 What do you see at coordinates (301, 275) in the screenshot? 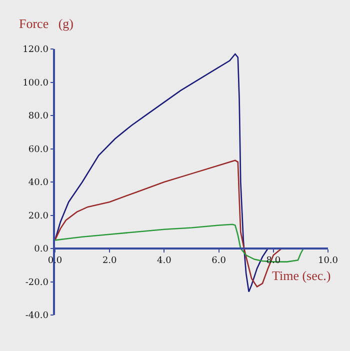
I see `x-axis-title: Time (sec.)` at bounding box center [301, 275].